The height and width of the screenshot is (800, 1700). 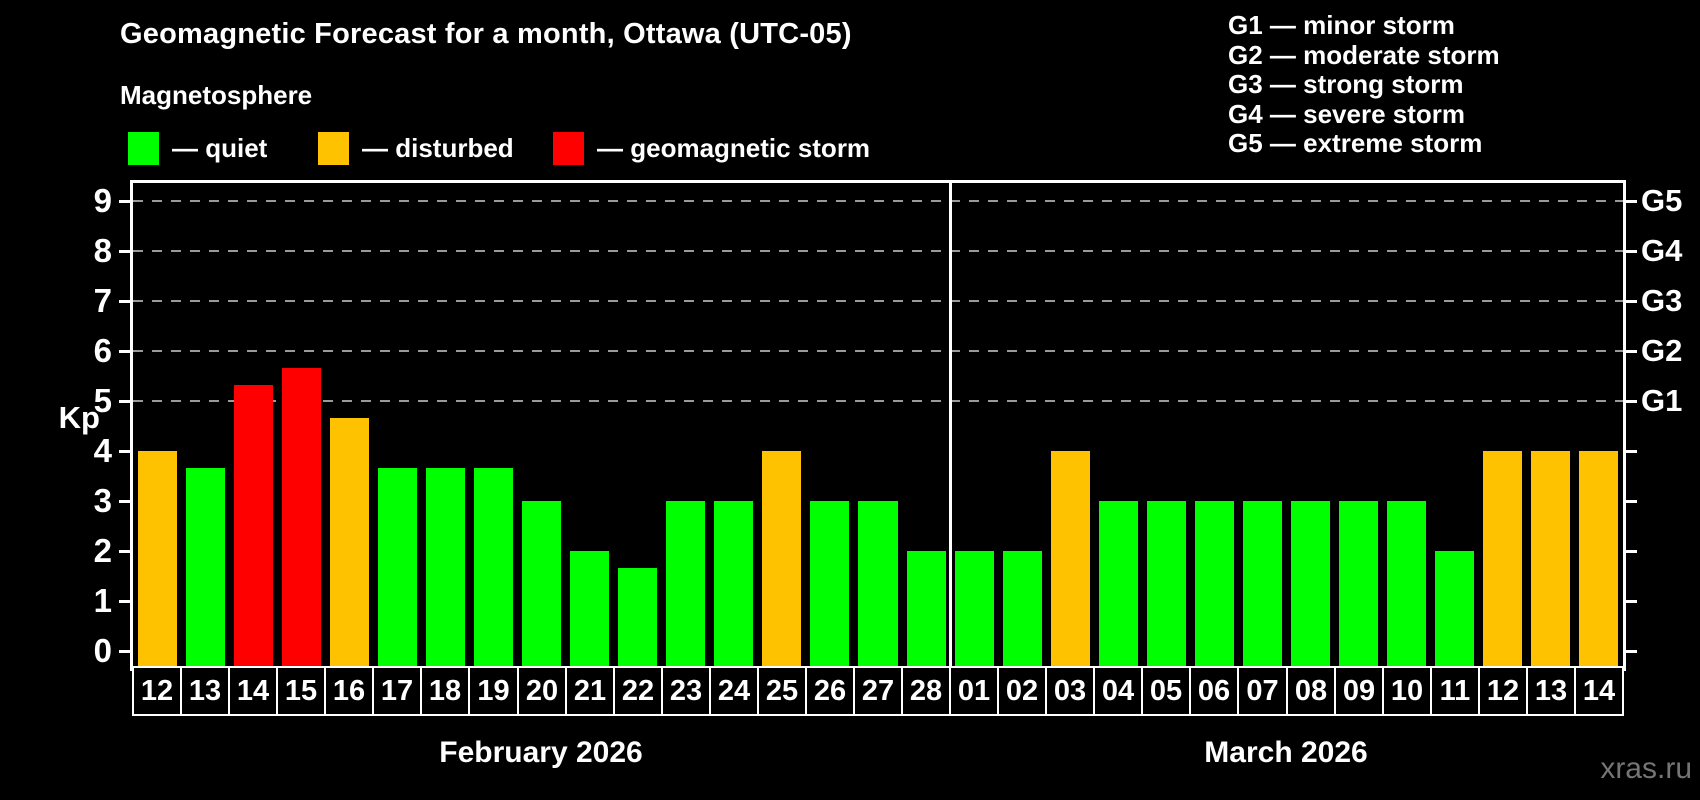 I want to click on gridline-g2, so click(x=878, y=351).